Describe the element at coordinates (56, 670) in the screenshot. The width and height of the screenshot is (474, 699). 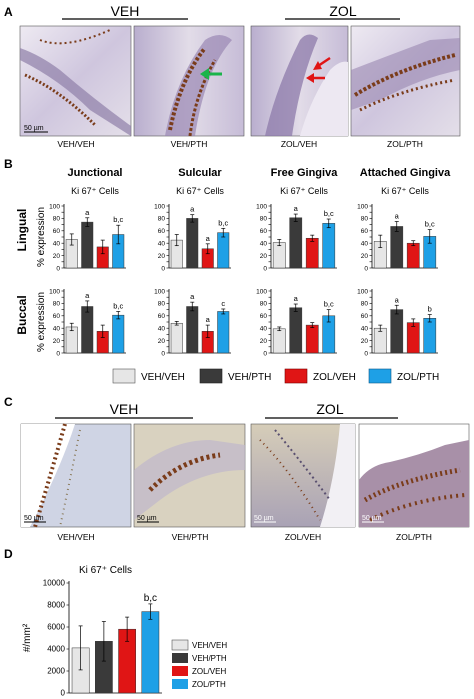
I see `y-tick-label: 2000` at that location.